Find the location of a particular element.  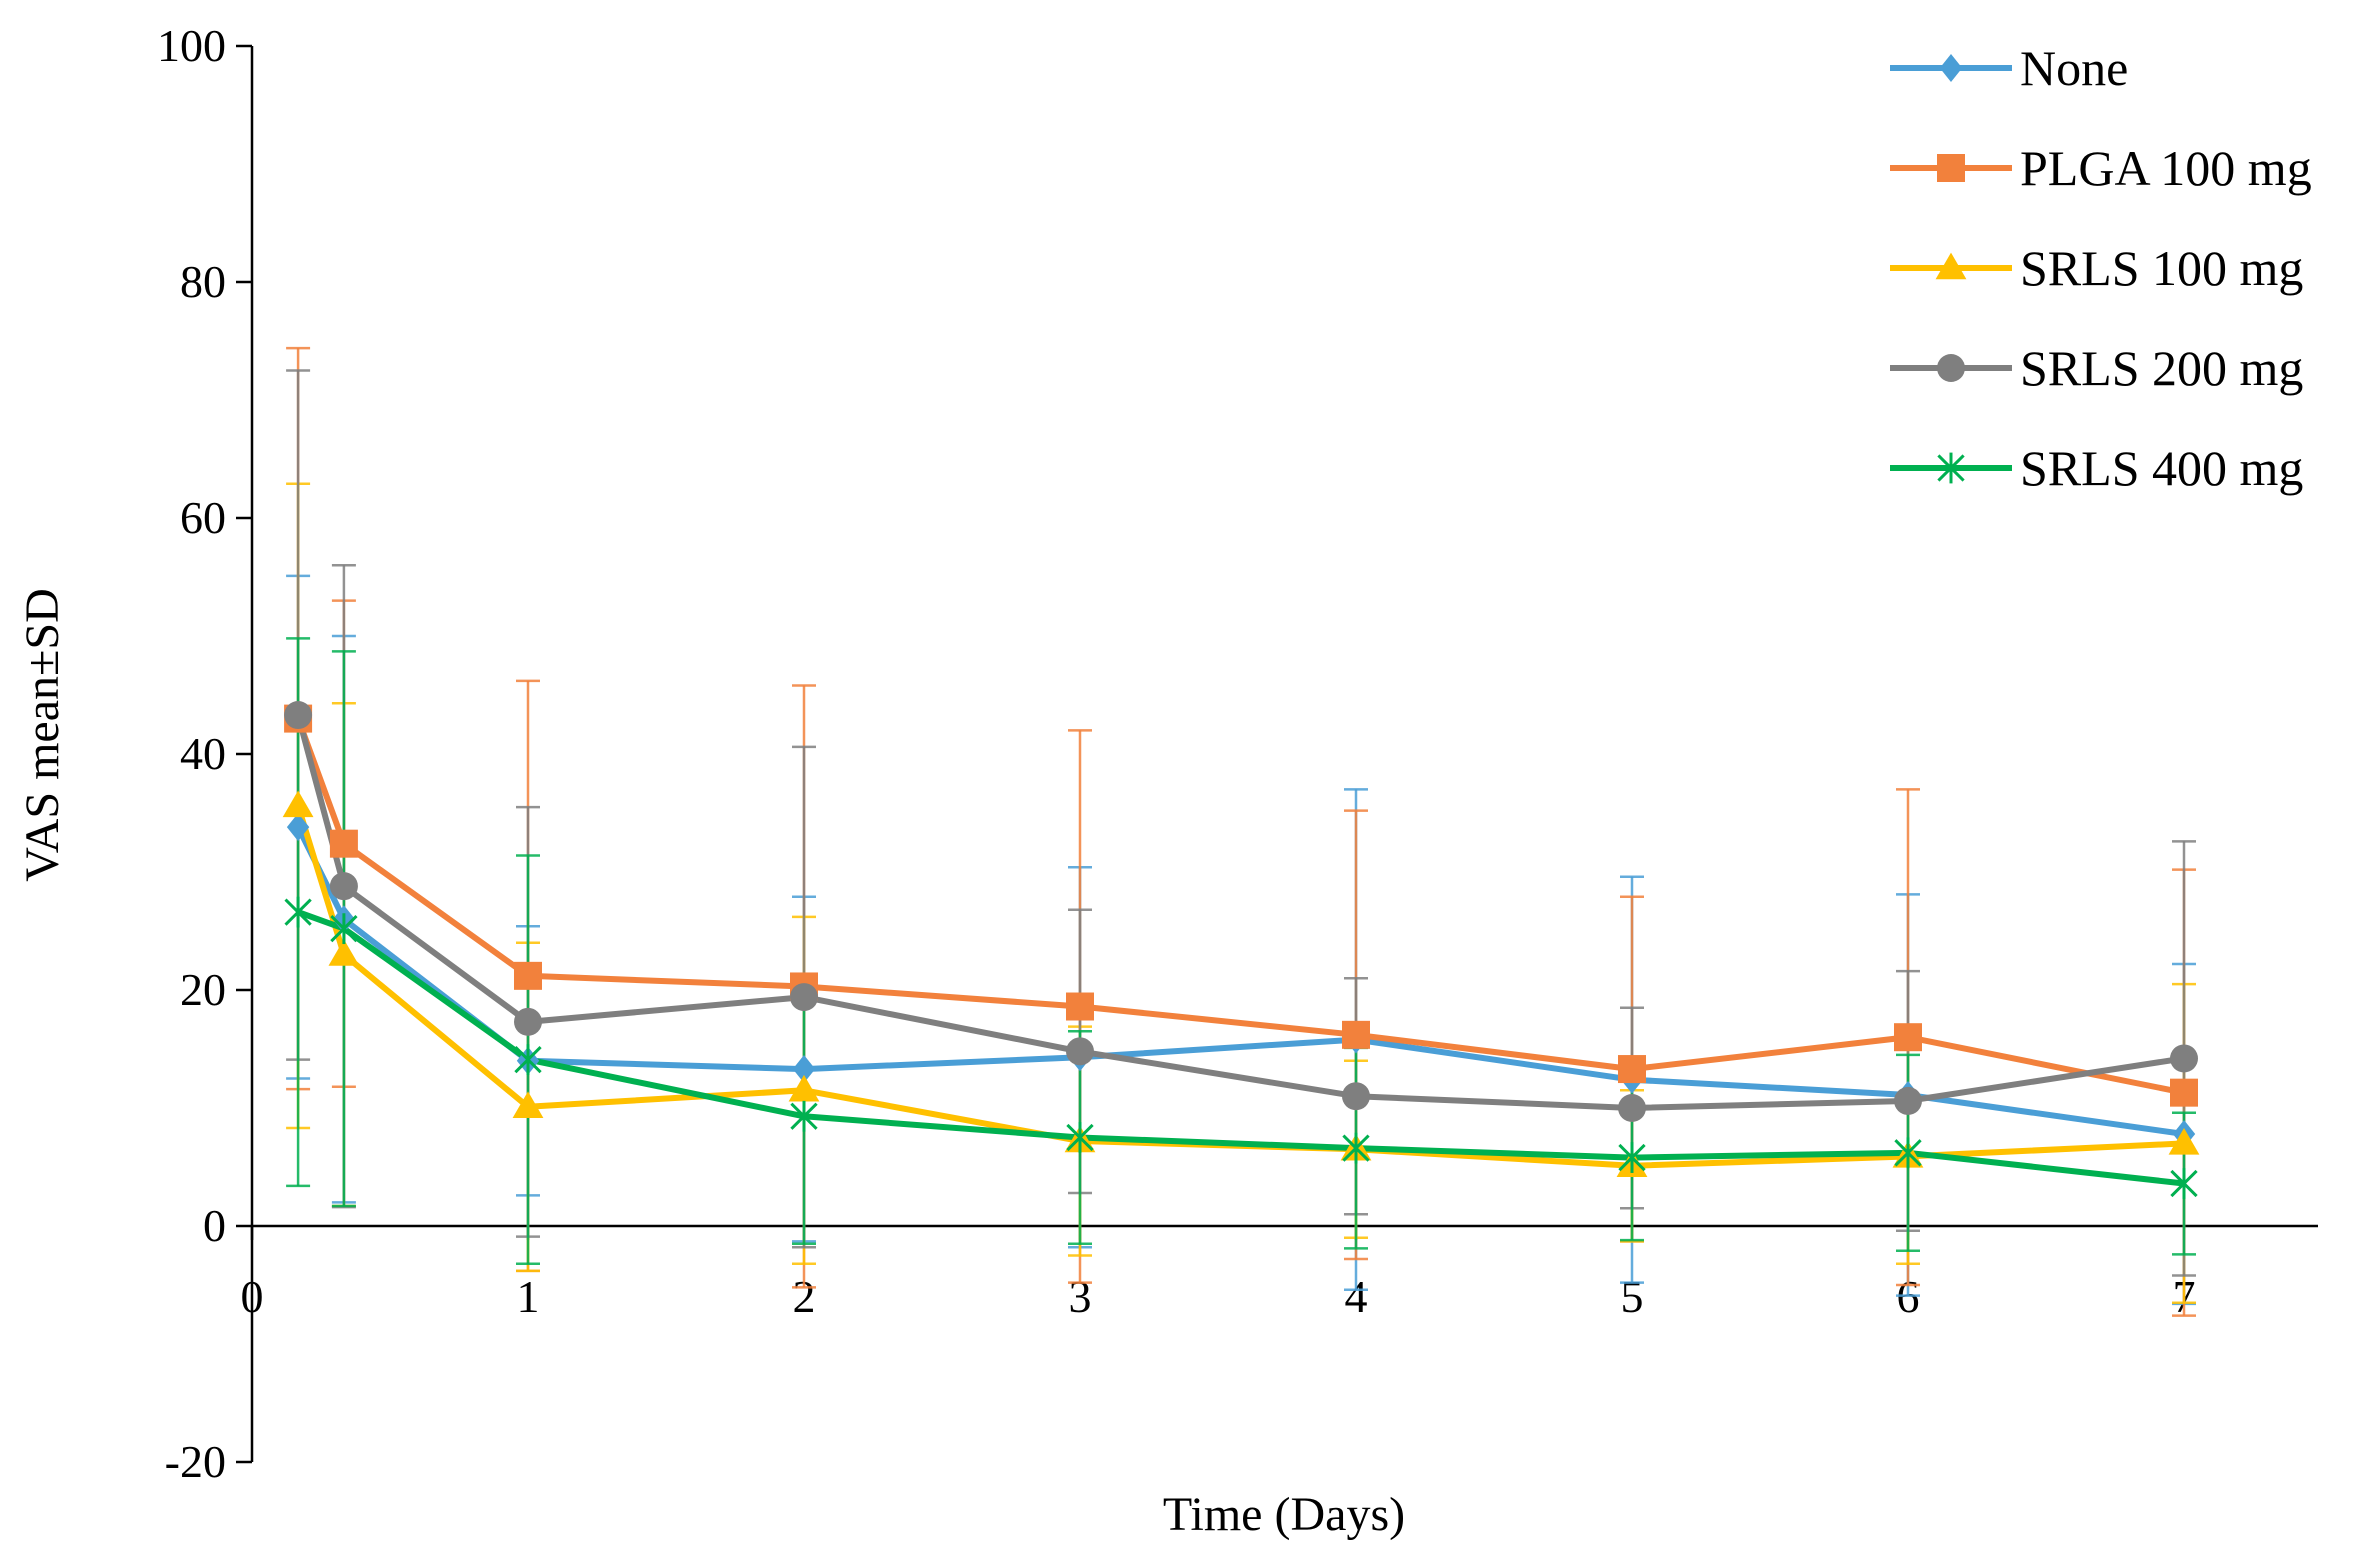

legend-item: None is located at coordinates (2009, 68).